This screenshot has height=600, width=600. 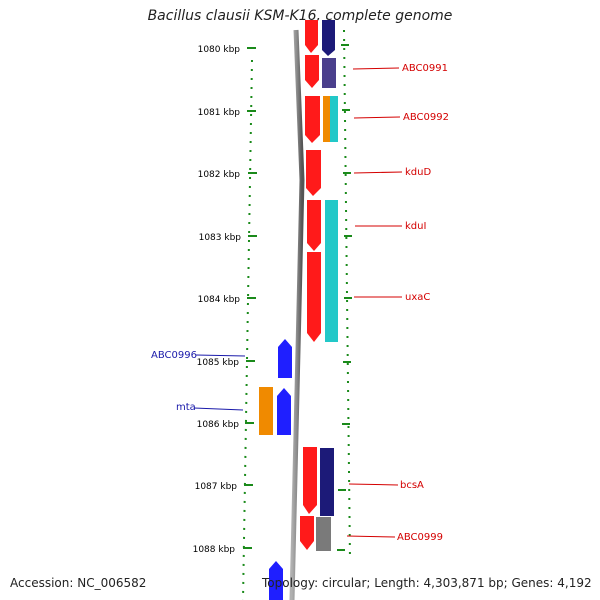 What do you see at coordinates (275, 469) in the screenshot?
I see `reverse-genes` at bounding box center [275, 469].